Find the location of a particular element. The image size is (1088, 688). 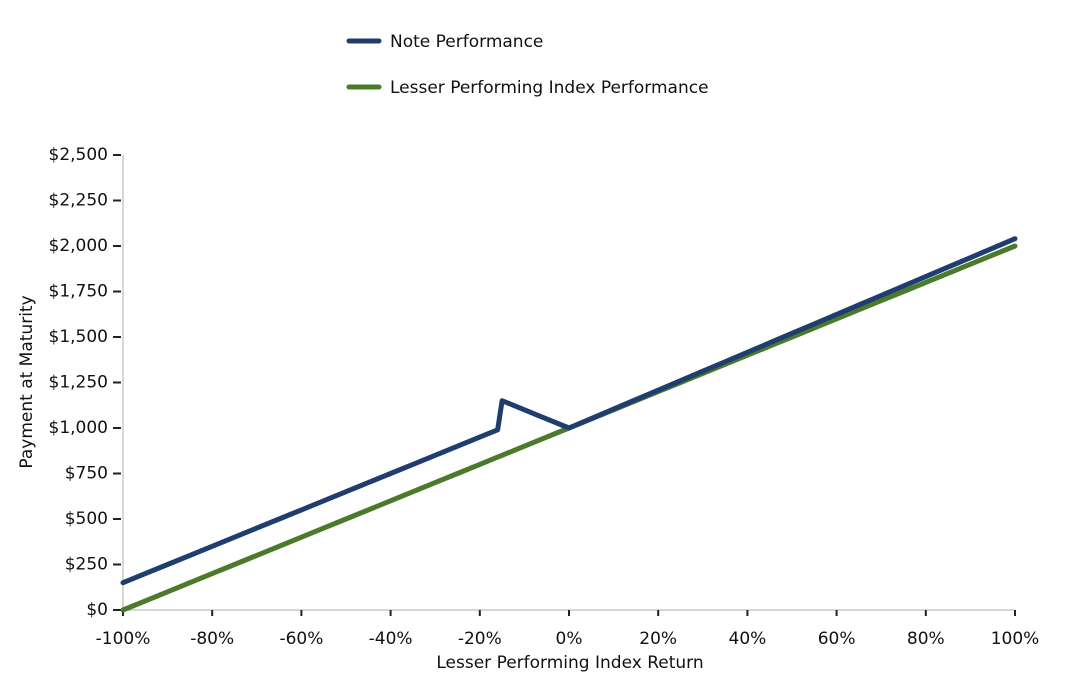

y-tick-label: $1,750 is located at coordinates (78, 292).